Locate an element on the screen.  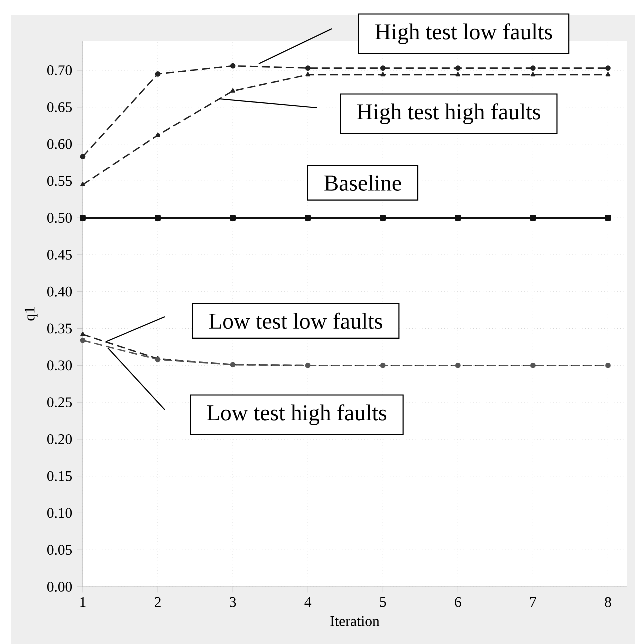
x-tick-label: 8 is located at coordinates (608, 602).